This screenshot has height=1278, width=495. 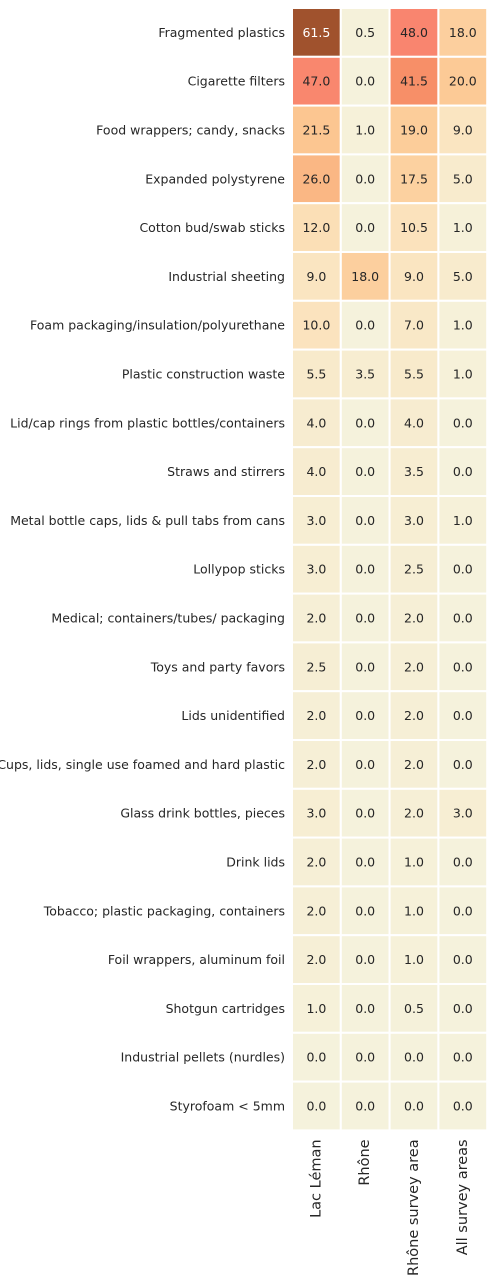 What do you see at coordinates (463, 715) in the screenshot?
I see `heatmap-cell-value-r14-c3: 0.0` at bounding box center [463, 715].